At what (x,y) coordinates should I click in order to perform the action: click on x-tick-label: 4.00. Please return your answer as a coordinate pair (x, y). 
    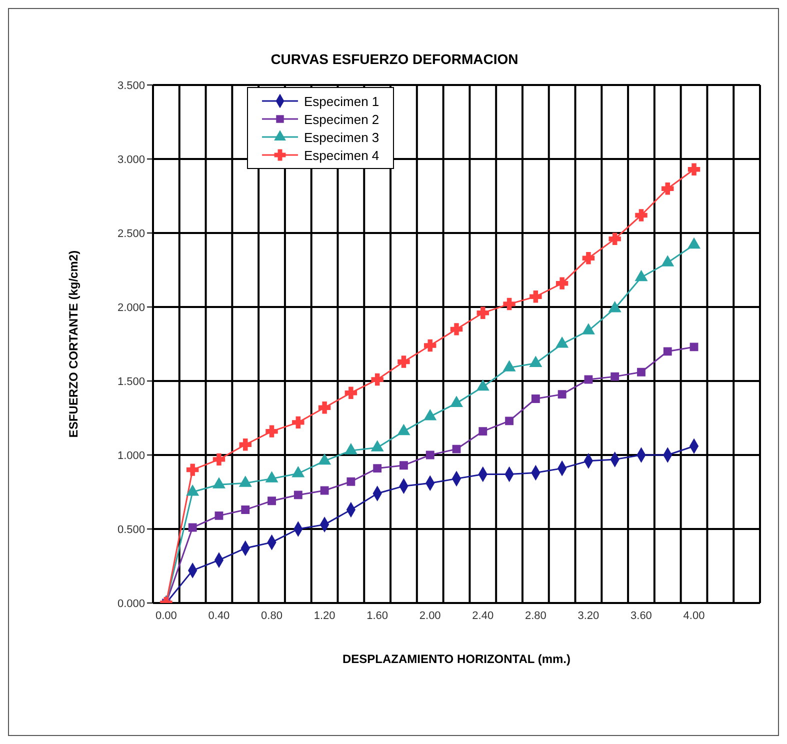
    Looking at the image, I should click on (694, 616).